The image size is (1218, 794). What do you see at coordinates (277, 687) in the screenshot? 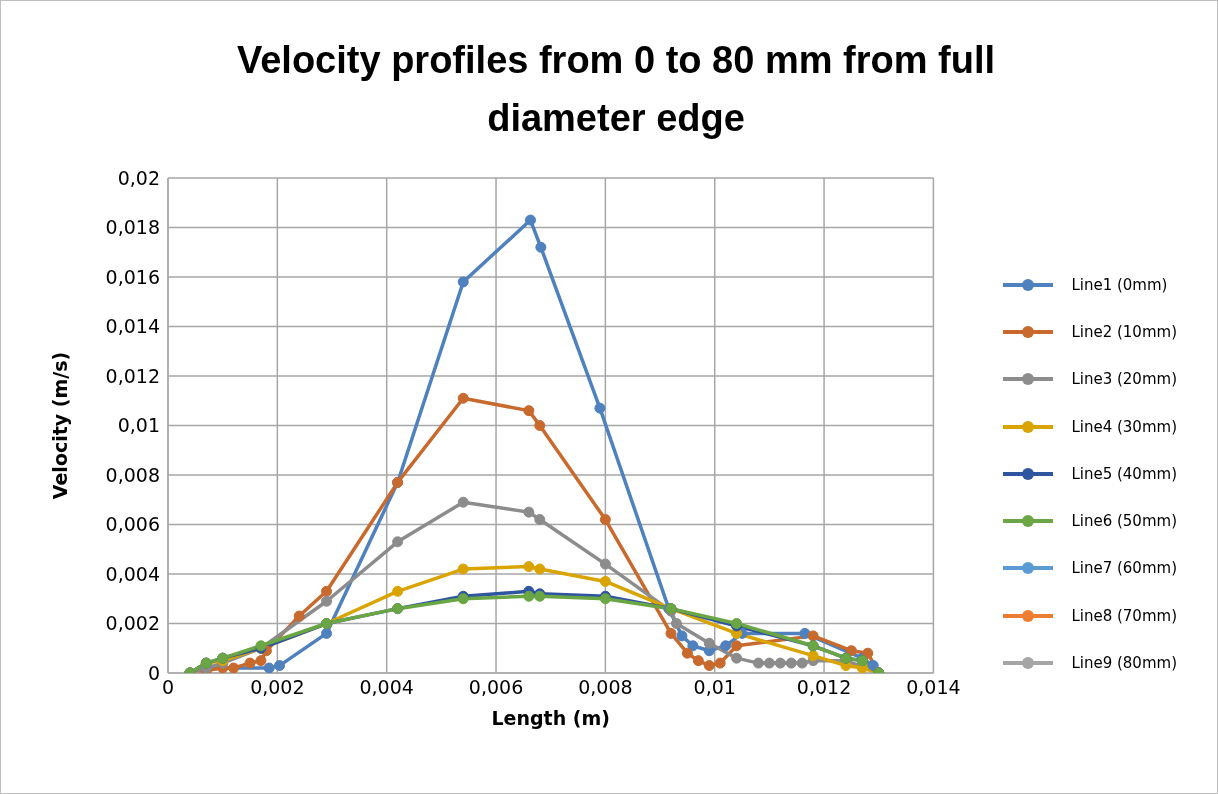
I see `x-tick-label: 0,002` at bounding box center [277, 687].